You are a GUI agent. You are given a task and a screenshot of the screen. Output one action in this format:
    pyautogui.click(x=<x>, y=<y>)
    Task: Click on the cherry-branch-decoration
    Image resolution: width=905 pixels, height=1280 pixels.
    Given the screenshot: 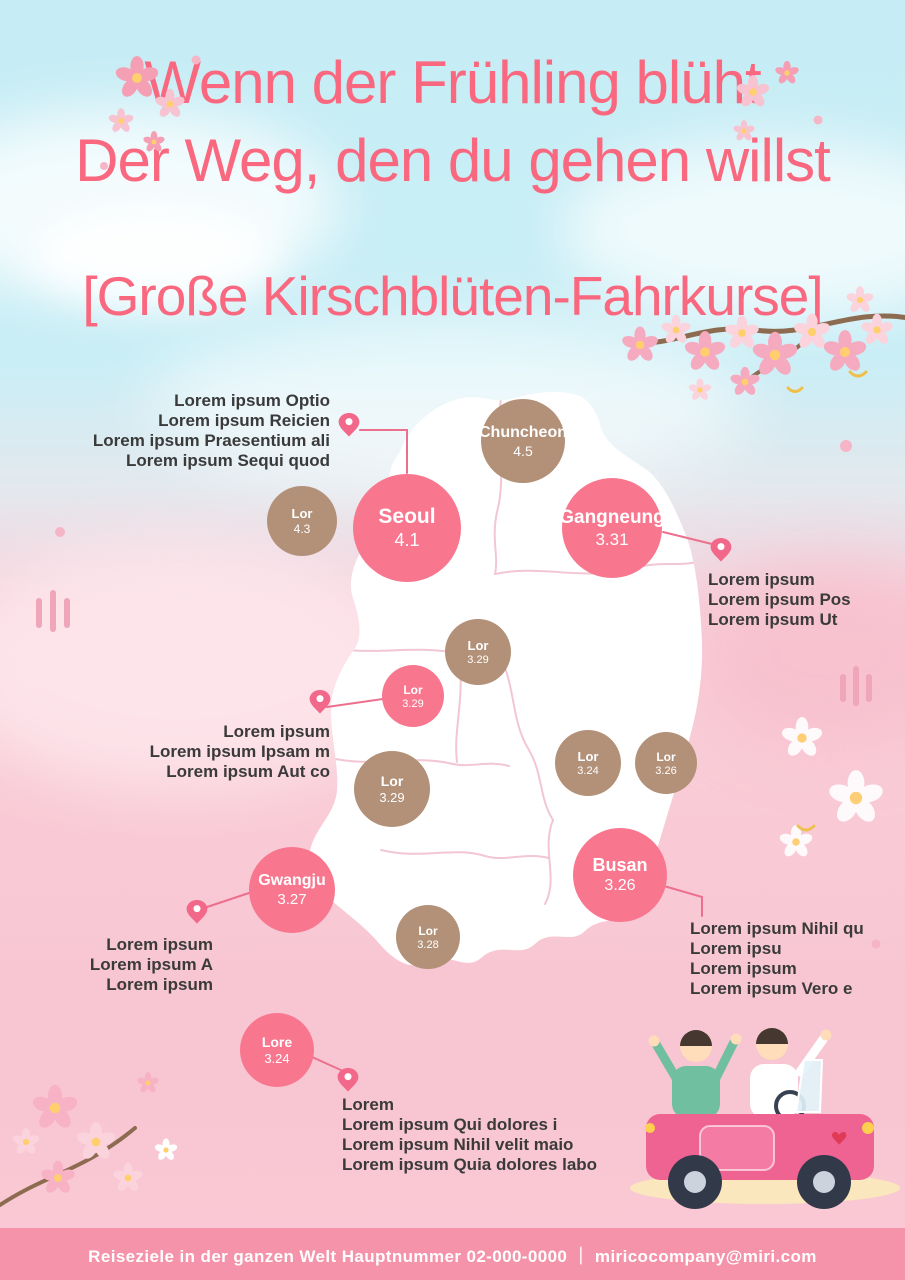 What is the action you would take?
    pyautogui.click(x=762, y=344)
    